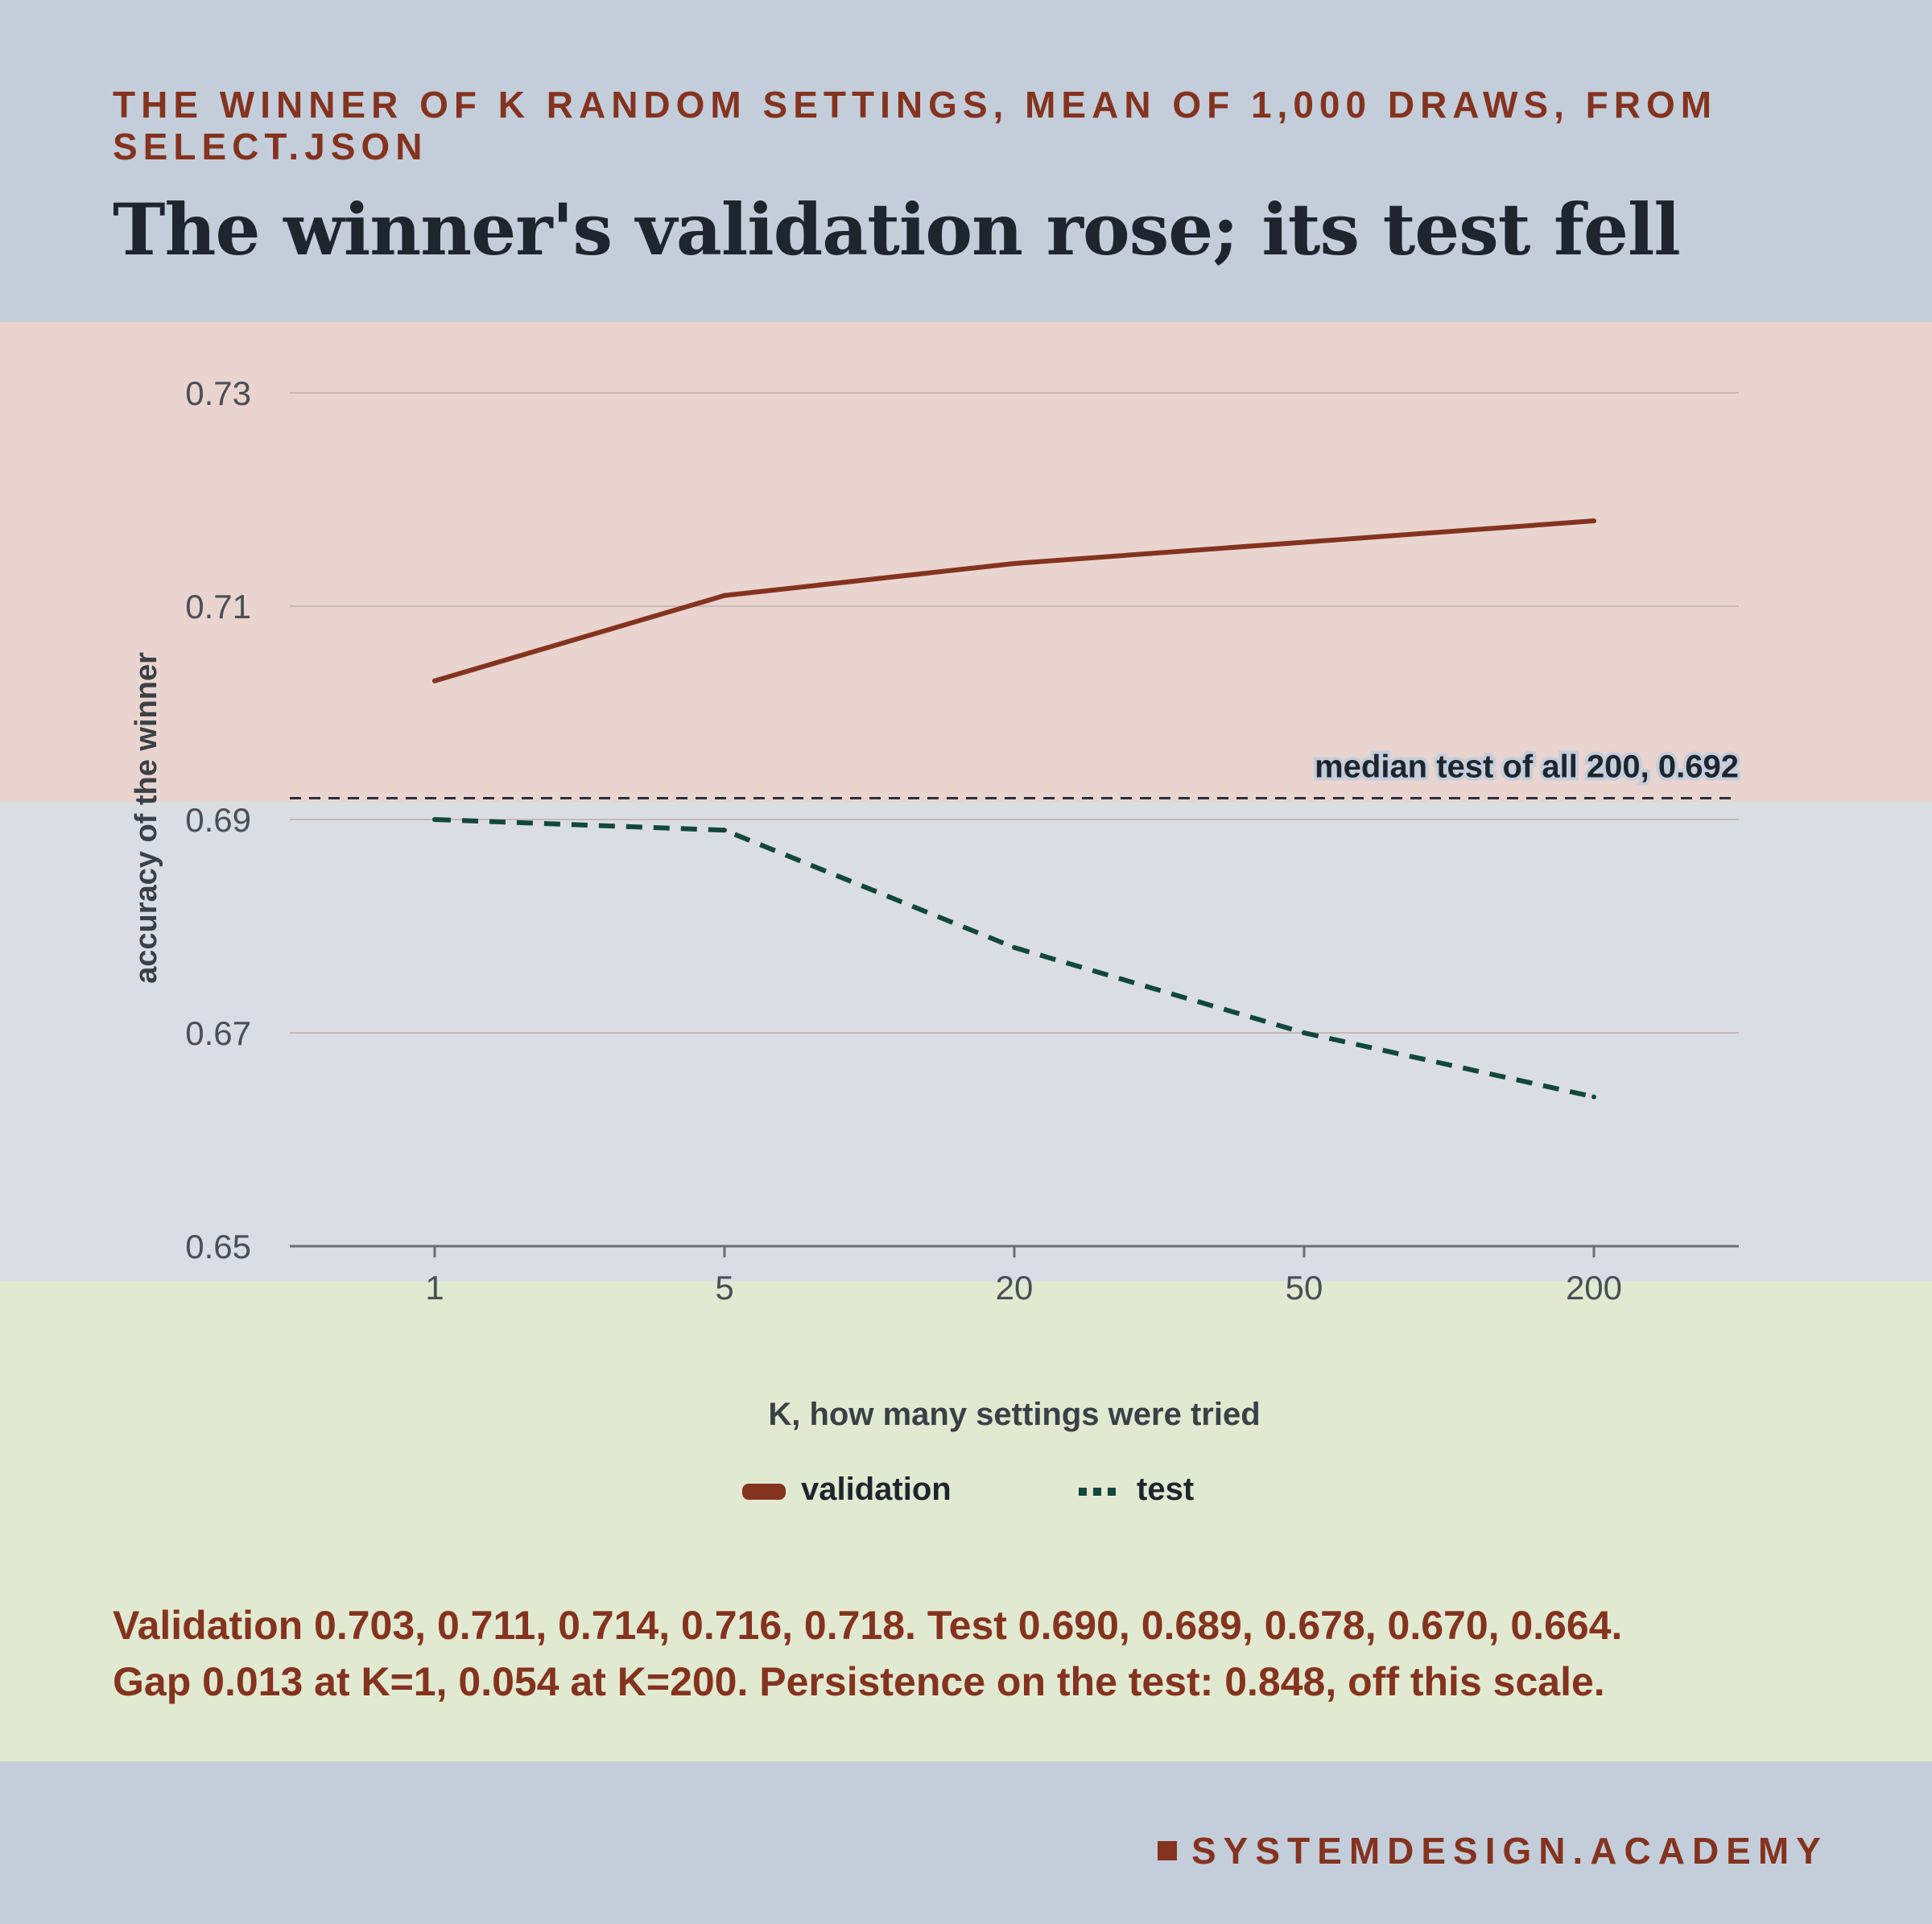  What do you see at coordinates (1509, 1851) in the screenshot?
I see `brand-name: SYSTEMDESIGN.ACADEMY` at bounding box center [1509, 1851].